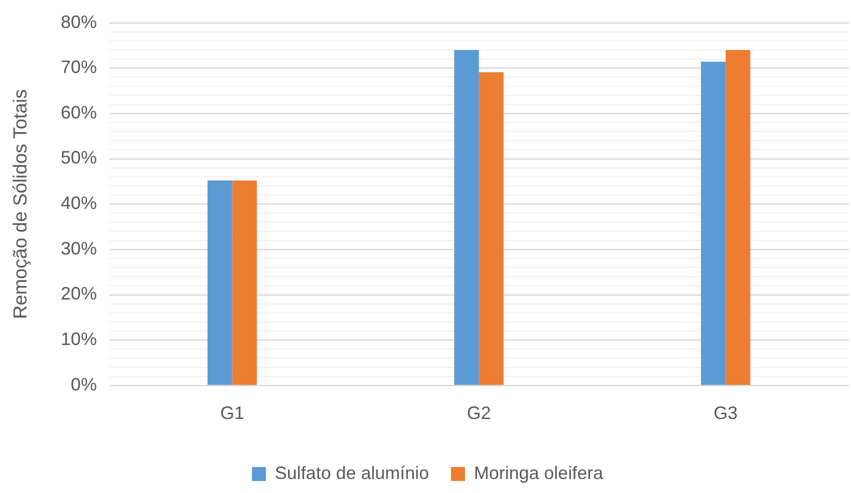  Describe the element at coordinates (78, 339) in the screenshot. I see `y-tick-label: 10%` at that location.